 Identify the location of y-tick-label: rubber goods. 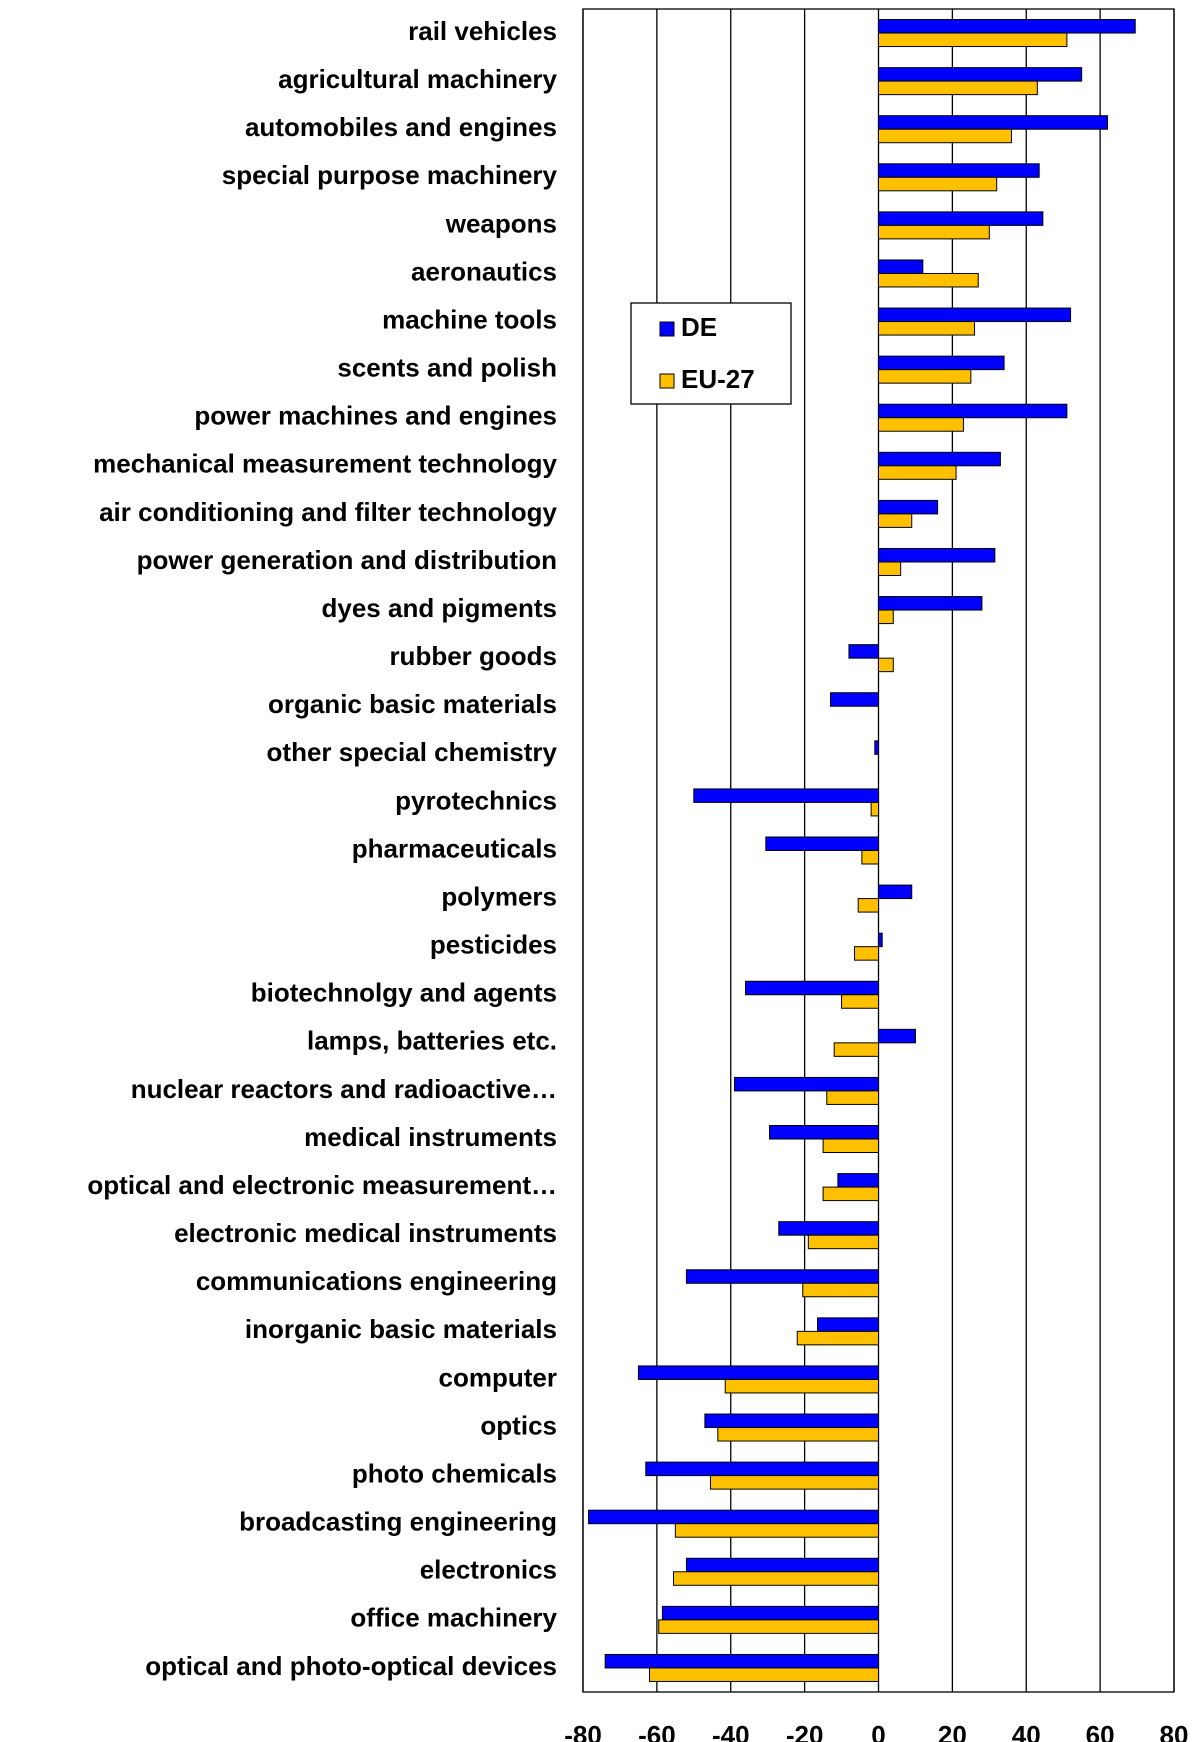
(473, 656).